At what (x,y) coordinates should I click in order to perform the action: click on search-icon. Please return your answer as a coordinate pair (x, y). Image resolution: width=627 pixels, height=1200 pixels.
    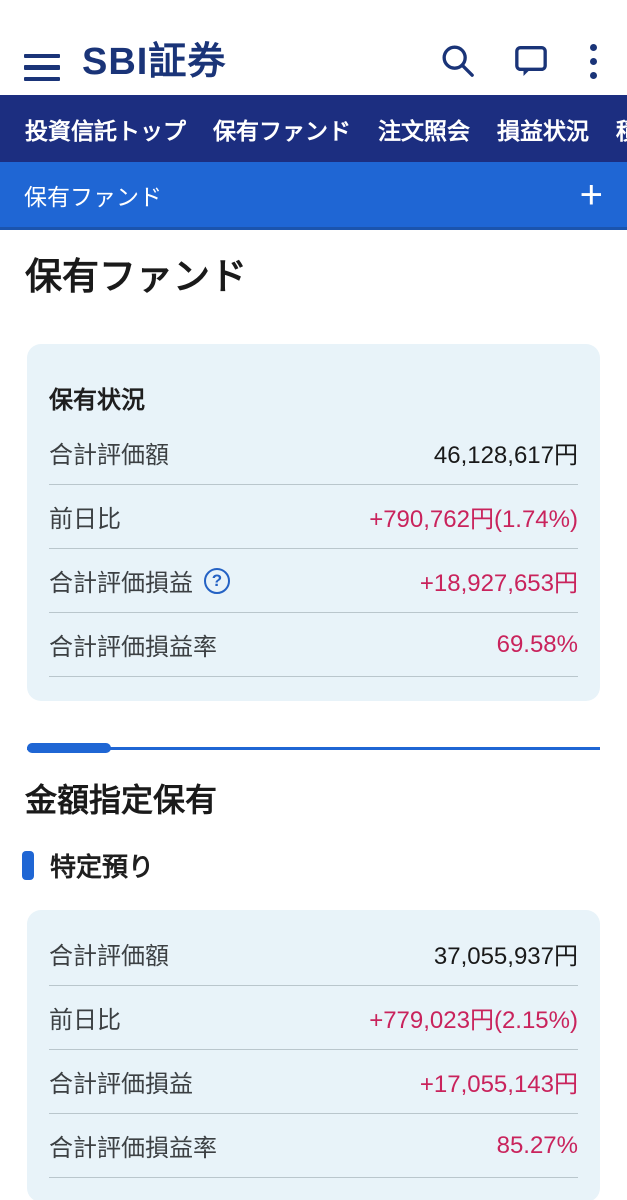
    Looking at the image, I should click on (458, 61).